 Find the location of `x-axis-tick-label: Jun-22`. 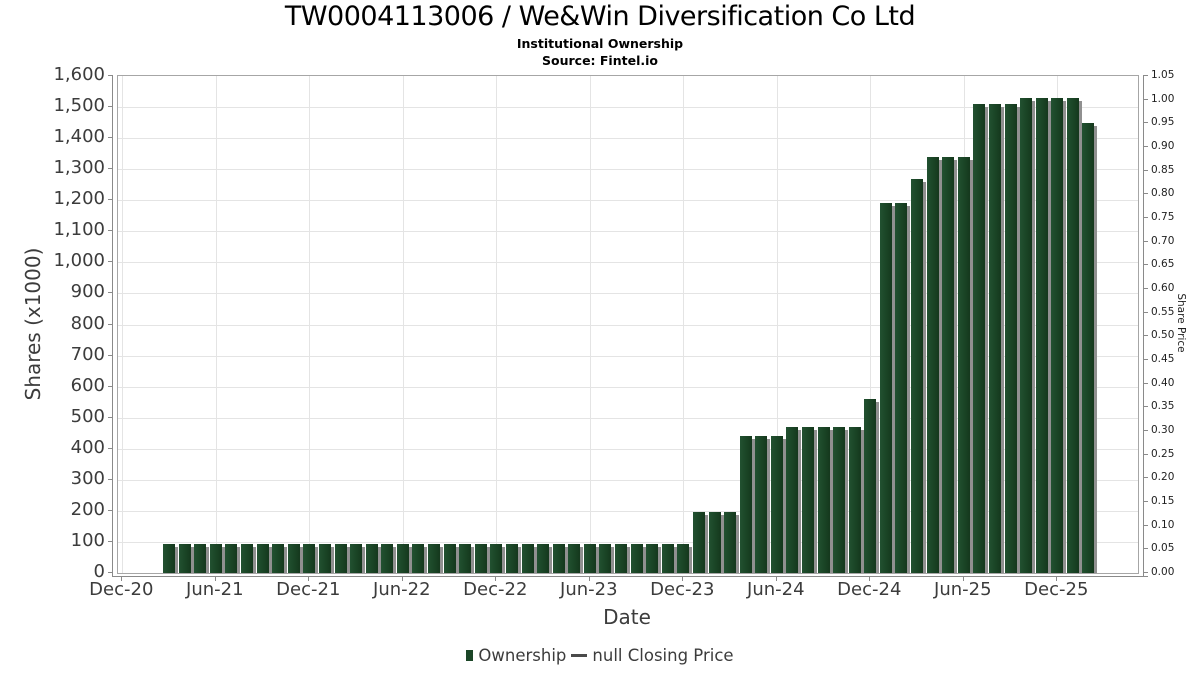

x-axis-tick-label: Jun-22 is located at coordinates (402, 589).